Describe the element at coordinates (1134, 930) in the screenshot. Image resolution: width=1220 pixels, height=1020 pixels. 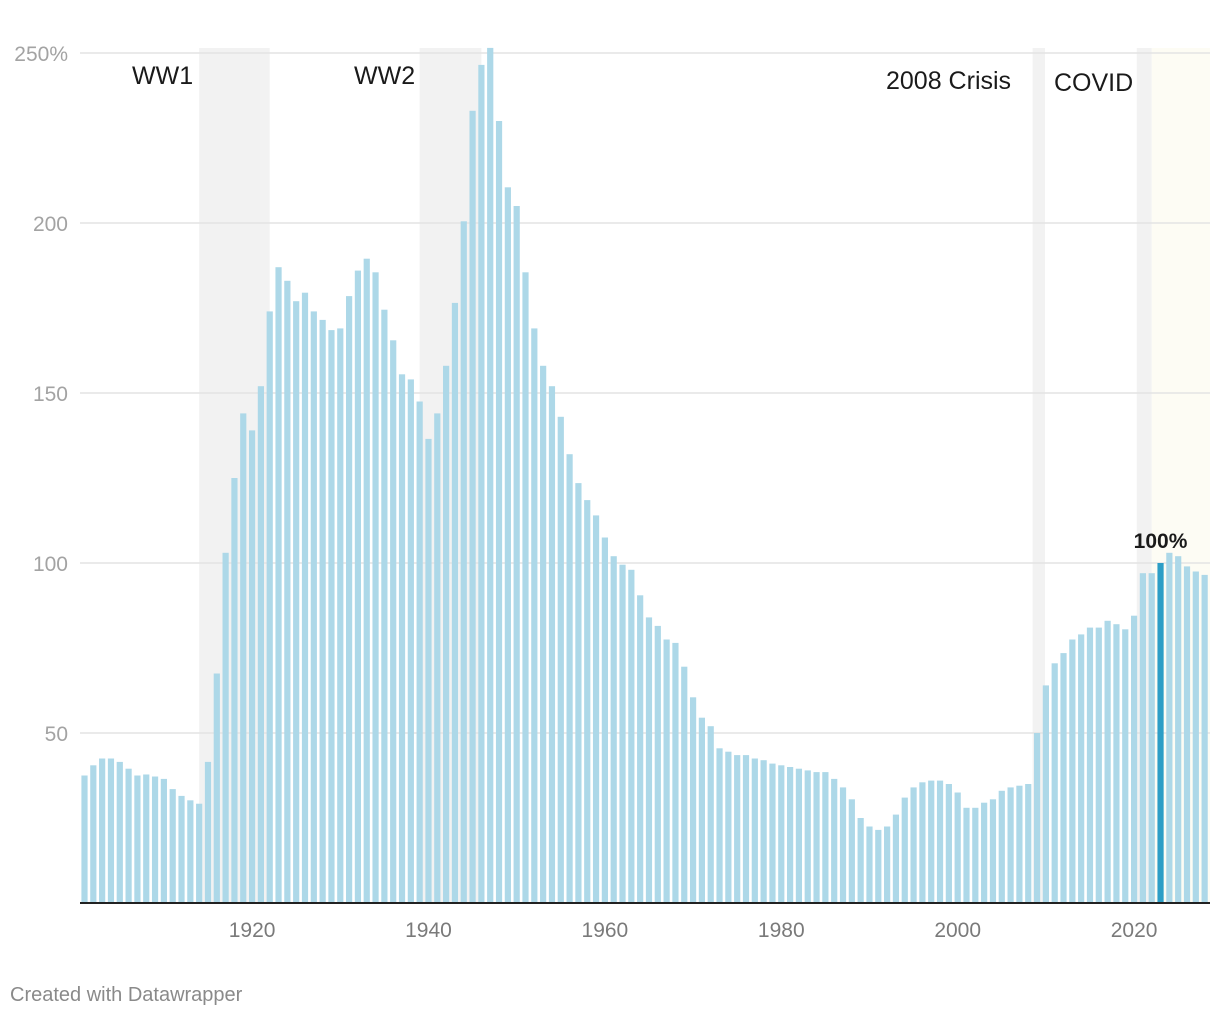
I see `x-tick-label: 2020` at that location.